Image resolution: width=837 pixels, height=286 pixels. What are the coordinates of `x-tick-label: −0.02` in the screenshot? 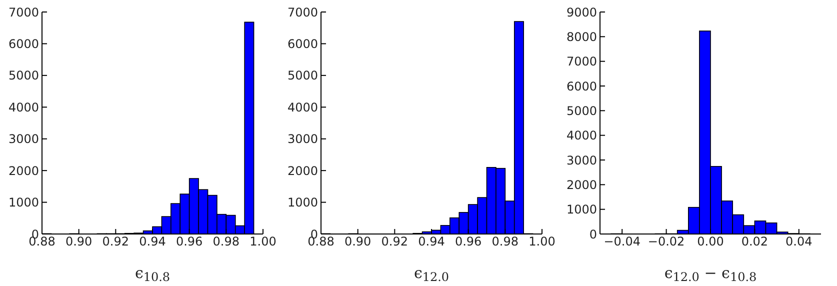 It's located at (666, 241).